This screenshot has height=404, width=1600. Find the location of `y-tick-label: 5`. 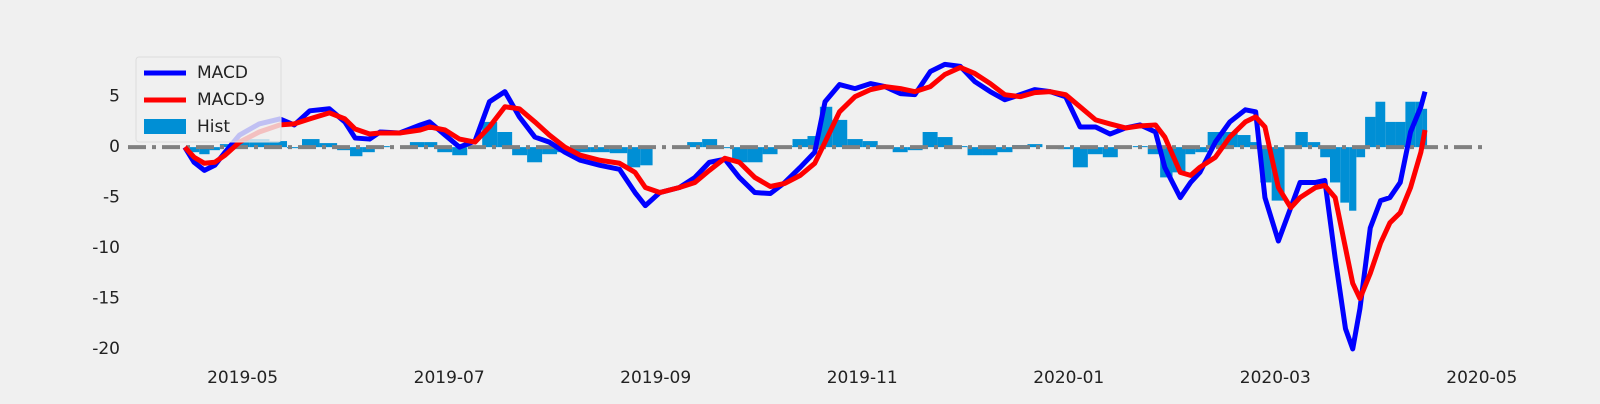

y-tick-label: 5 is located at coordinates (114, 97).